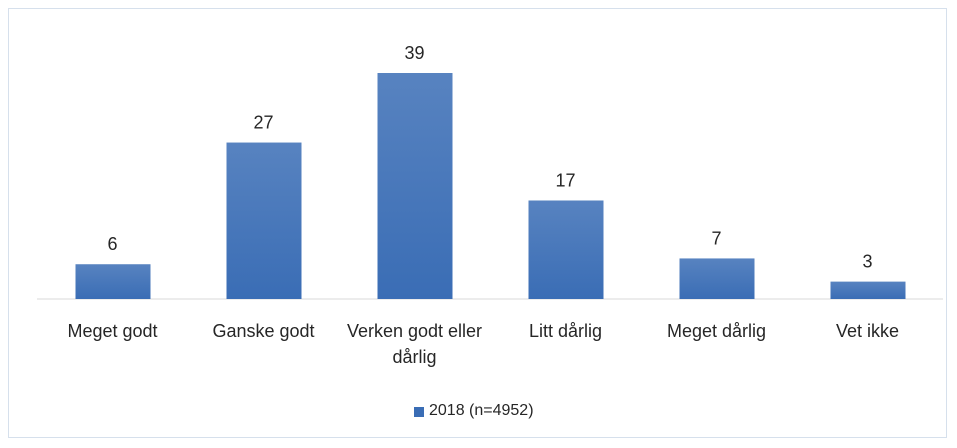  Describe the element at coordinates (867, 331) in the screenshot. I see `x-tick-label: Vet ikke` at that location.